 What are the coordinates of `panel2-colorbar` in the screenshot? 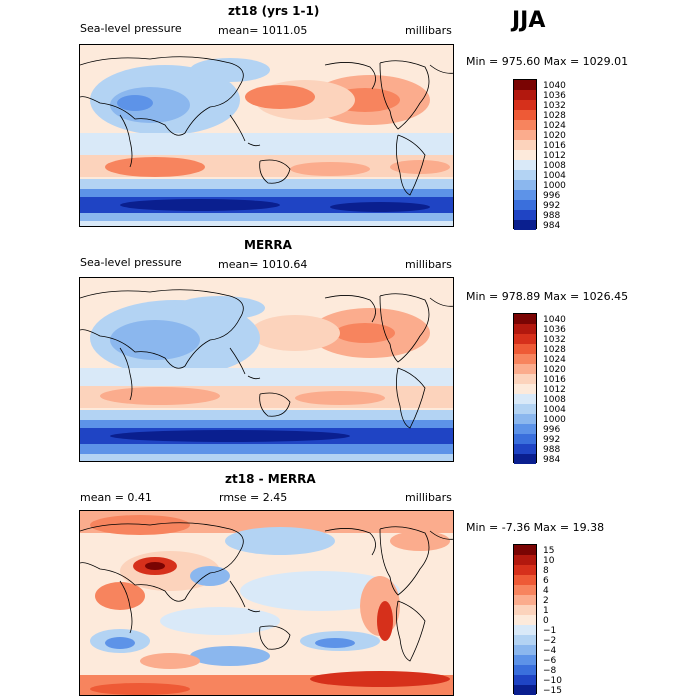 It's located at (525, 388).